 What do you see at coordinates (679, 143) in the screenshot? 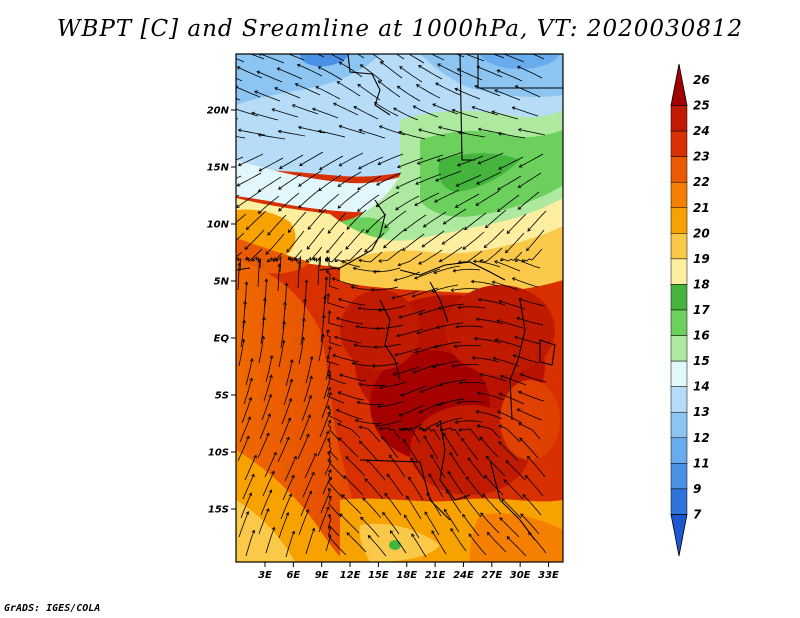
I see `colorbar-cell` at bounding box center [679, 143].